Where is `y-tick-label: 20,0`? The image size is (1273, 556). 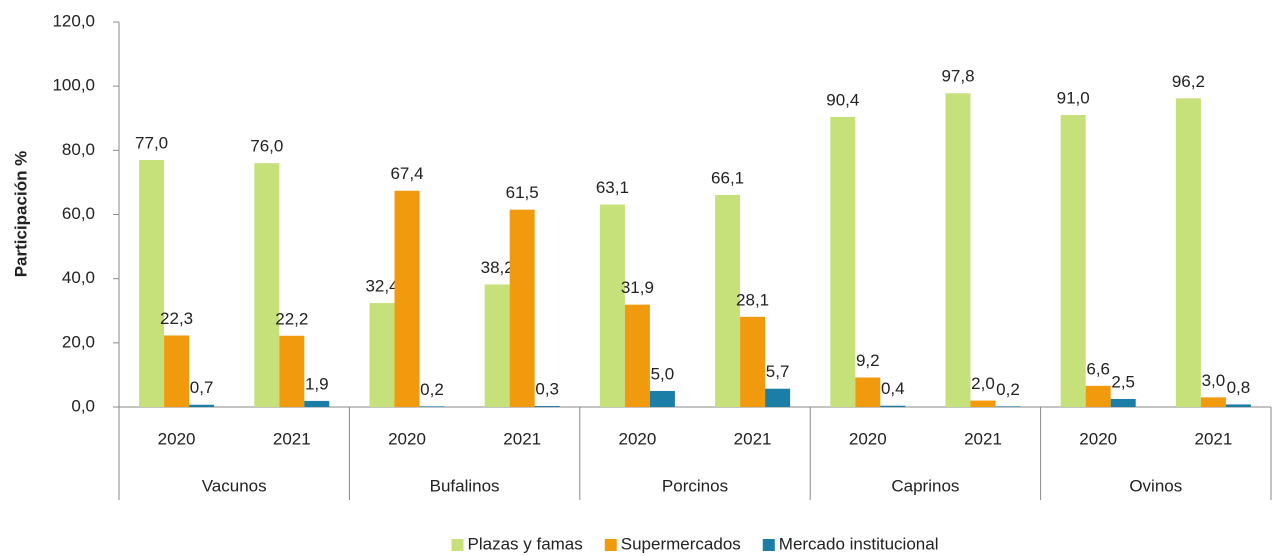
y-tick-label: 20,0 is located at coordinates (78, 341).